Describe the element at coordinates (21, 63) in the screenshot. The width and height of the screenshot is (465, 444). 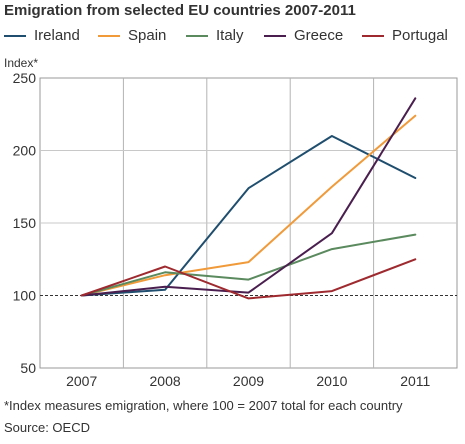
I see `y-axis-label: Index*` at that location.